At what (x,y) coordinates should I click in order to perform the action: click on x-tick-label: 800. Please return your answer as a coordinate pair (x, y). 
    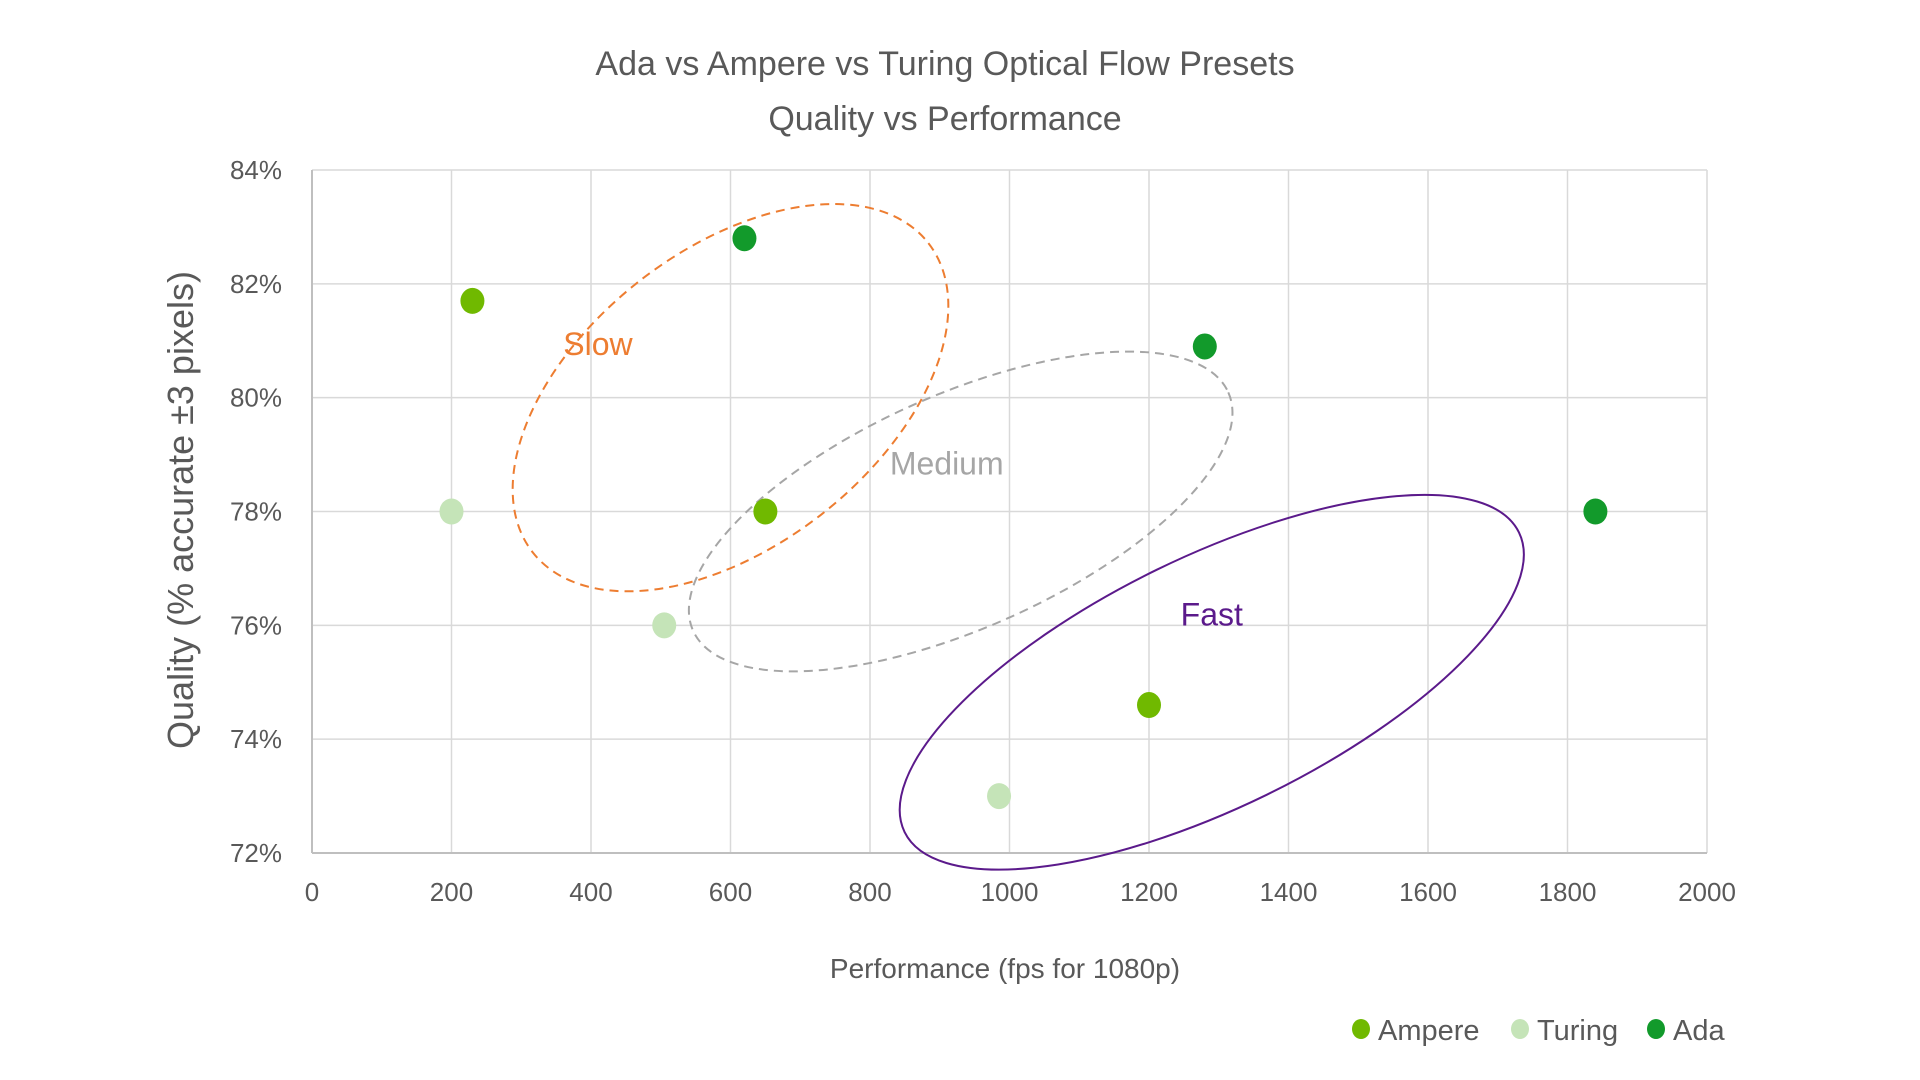
    Looking at the image, I should click on (869, 892).